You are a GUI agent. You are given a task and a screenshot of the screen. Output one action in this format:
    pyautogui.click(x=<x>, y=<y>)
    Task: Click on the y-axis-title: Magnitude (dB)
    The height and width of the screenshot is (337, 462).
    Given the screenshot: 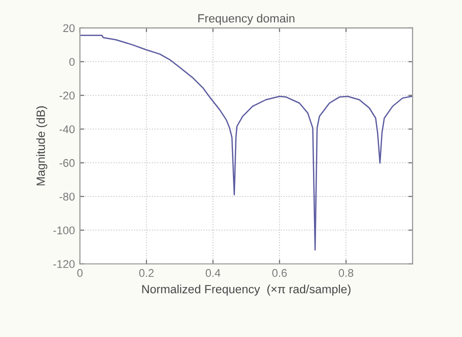 What is the action you would take?
    pyautogui.click(x=42, y=146)
    